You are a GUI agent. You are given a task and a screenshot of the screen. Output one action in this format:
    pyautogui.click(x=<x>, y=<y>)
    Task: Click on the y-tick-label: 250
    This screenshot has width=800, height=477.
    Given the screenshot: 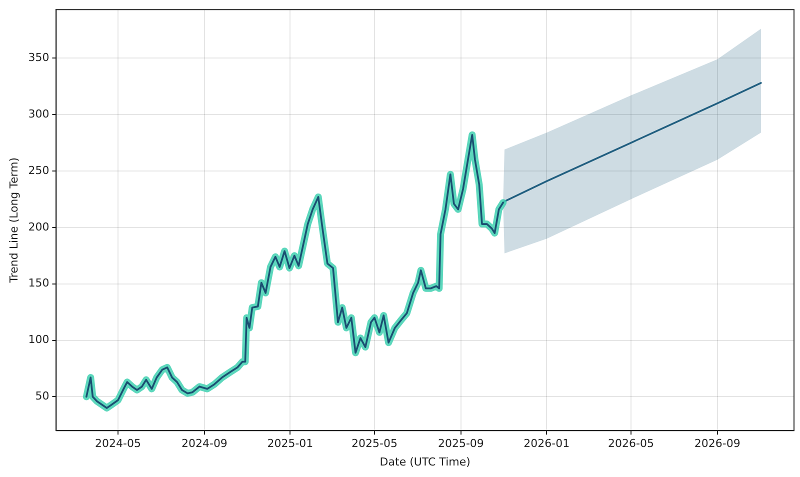 What is the action you would take?
    pyautogui.click(x=39, y=170)
    